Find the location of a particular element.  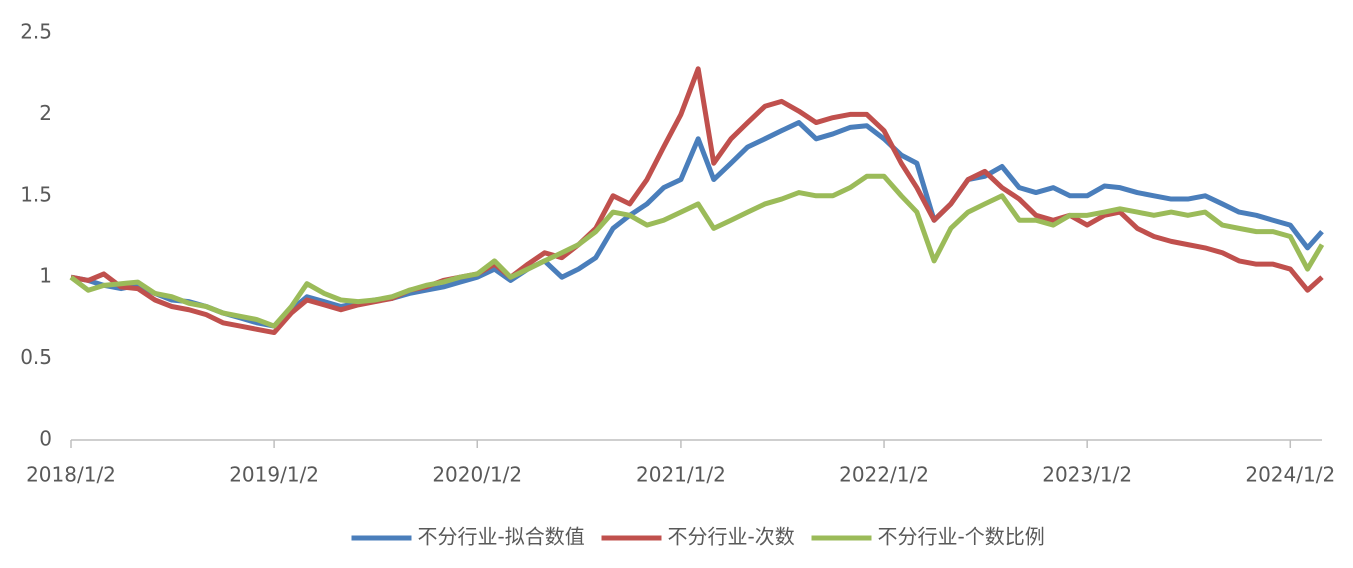

x-tick-label: 2024/1/2 is located at coordinates (1290, 475).